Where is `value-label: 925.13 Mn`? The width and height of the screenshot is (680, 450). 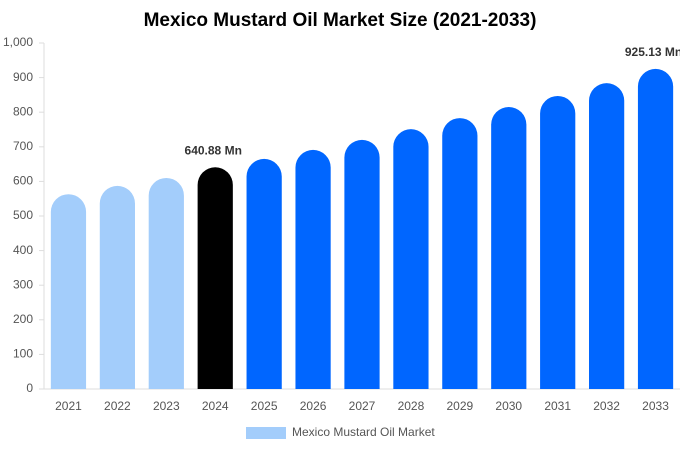
value-label: 925.13 Mn is located at coordinates (652, 52).